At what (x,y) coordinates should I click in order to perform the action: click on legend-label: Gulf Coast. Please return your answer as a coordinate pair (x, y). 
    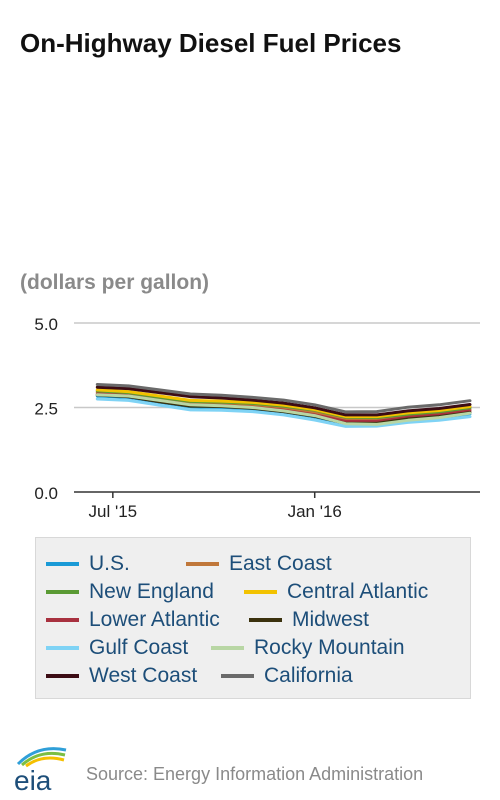
    Looking at the image, I should click on (139, 647).